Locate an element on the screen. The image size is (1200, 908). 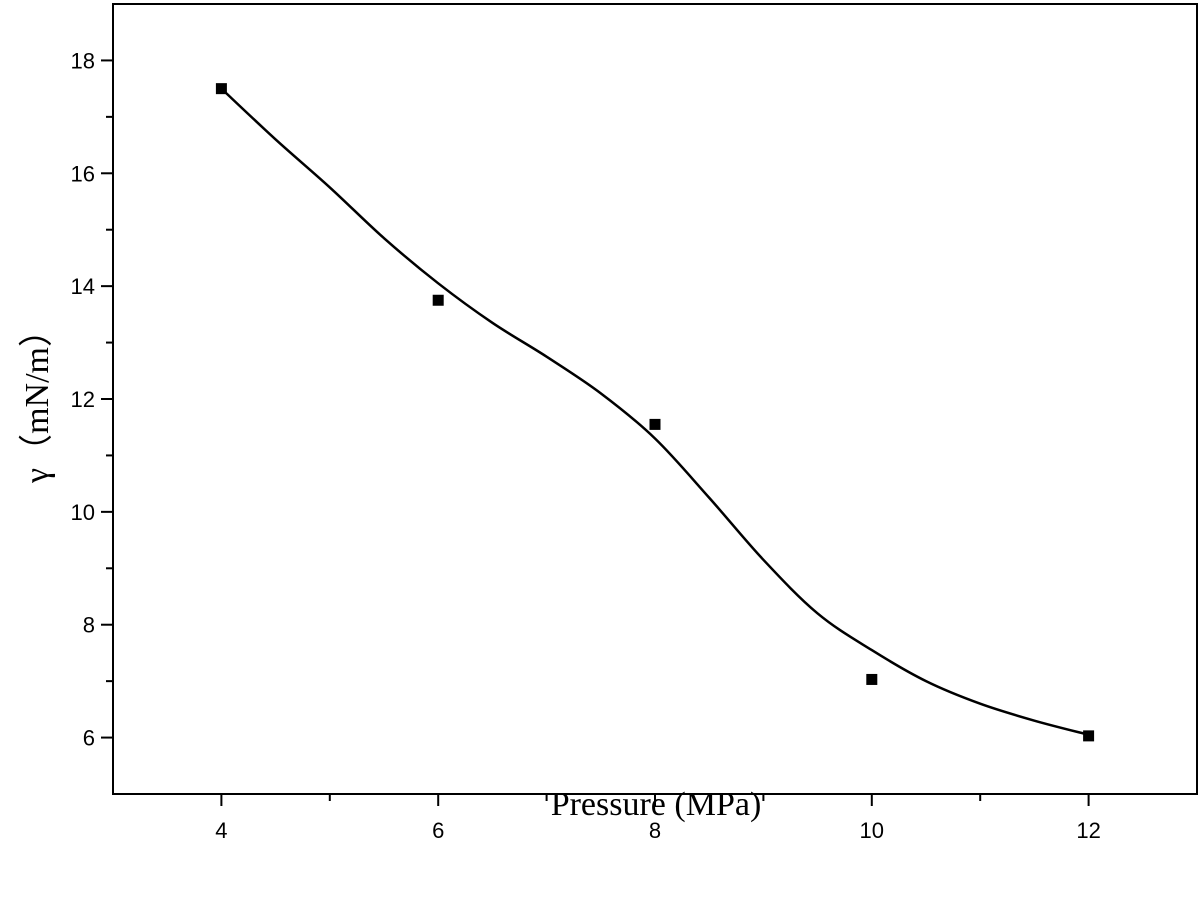
x-tick-label: 12 is located at coordinates (1088, 830).